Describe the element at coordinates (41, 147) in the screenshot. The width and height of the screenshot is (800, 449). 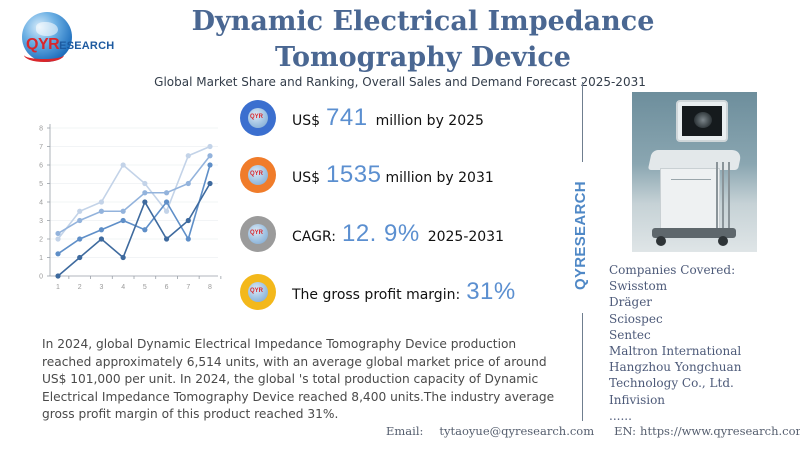
I see `y-tick-label: 7` at that location.